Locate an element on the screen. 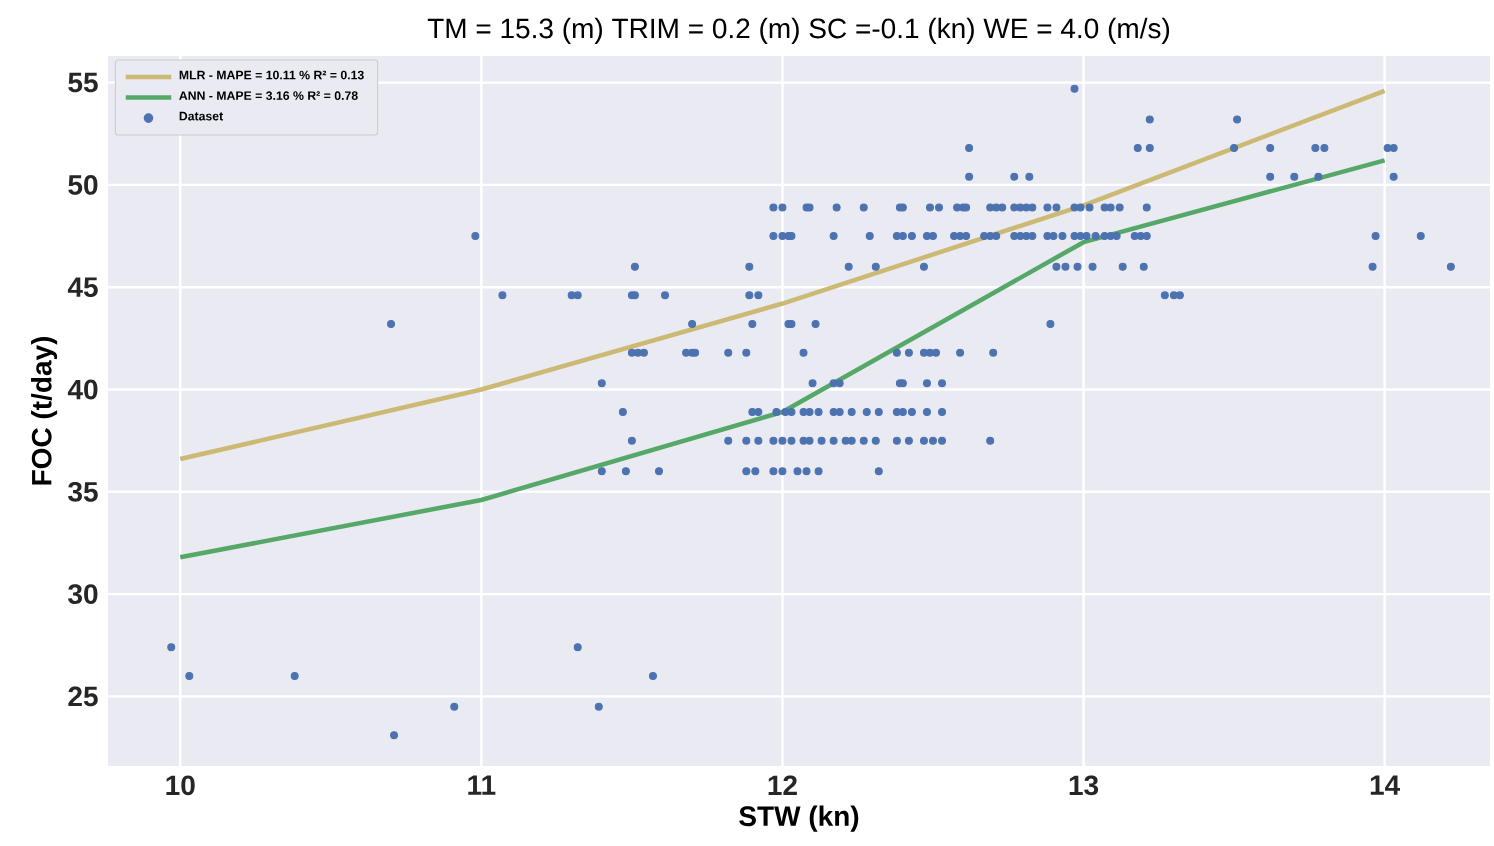 The width and height of the screenshot is (1494, 846). x-tick-label: 14 is located at coordinates (1385, 785).